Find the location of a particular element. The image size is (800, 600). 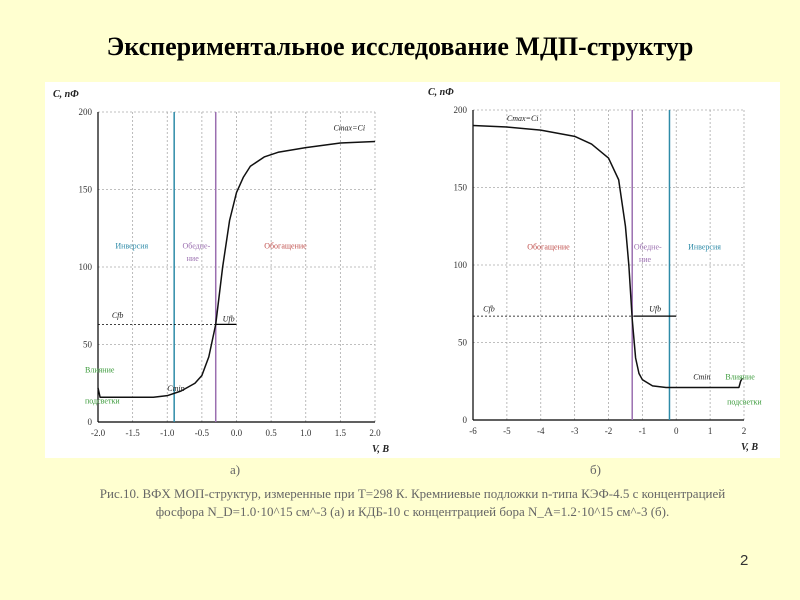

x-tick-label: 2 is located at coordinates (744, 431).